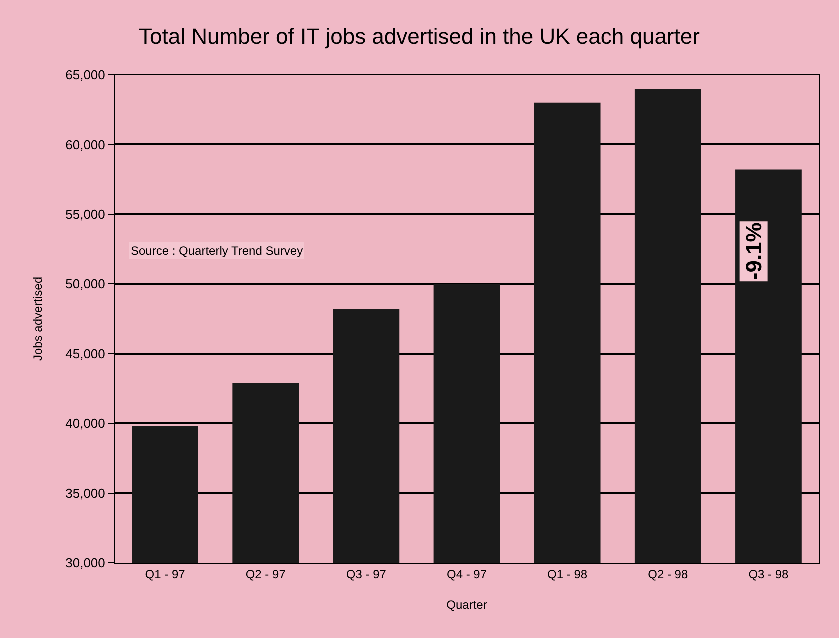 This screenshot has height=638, width=839. Describe the element at coordinates (217, 251) in the screenshot. I see `annotation: Source : Quarterly Trend Survey` at that location.